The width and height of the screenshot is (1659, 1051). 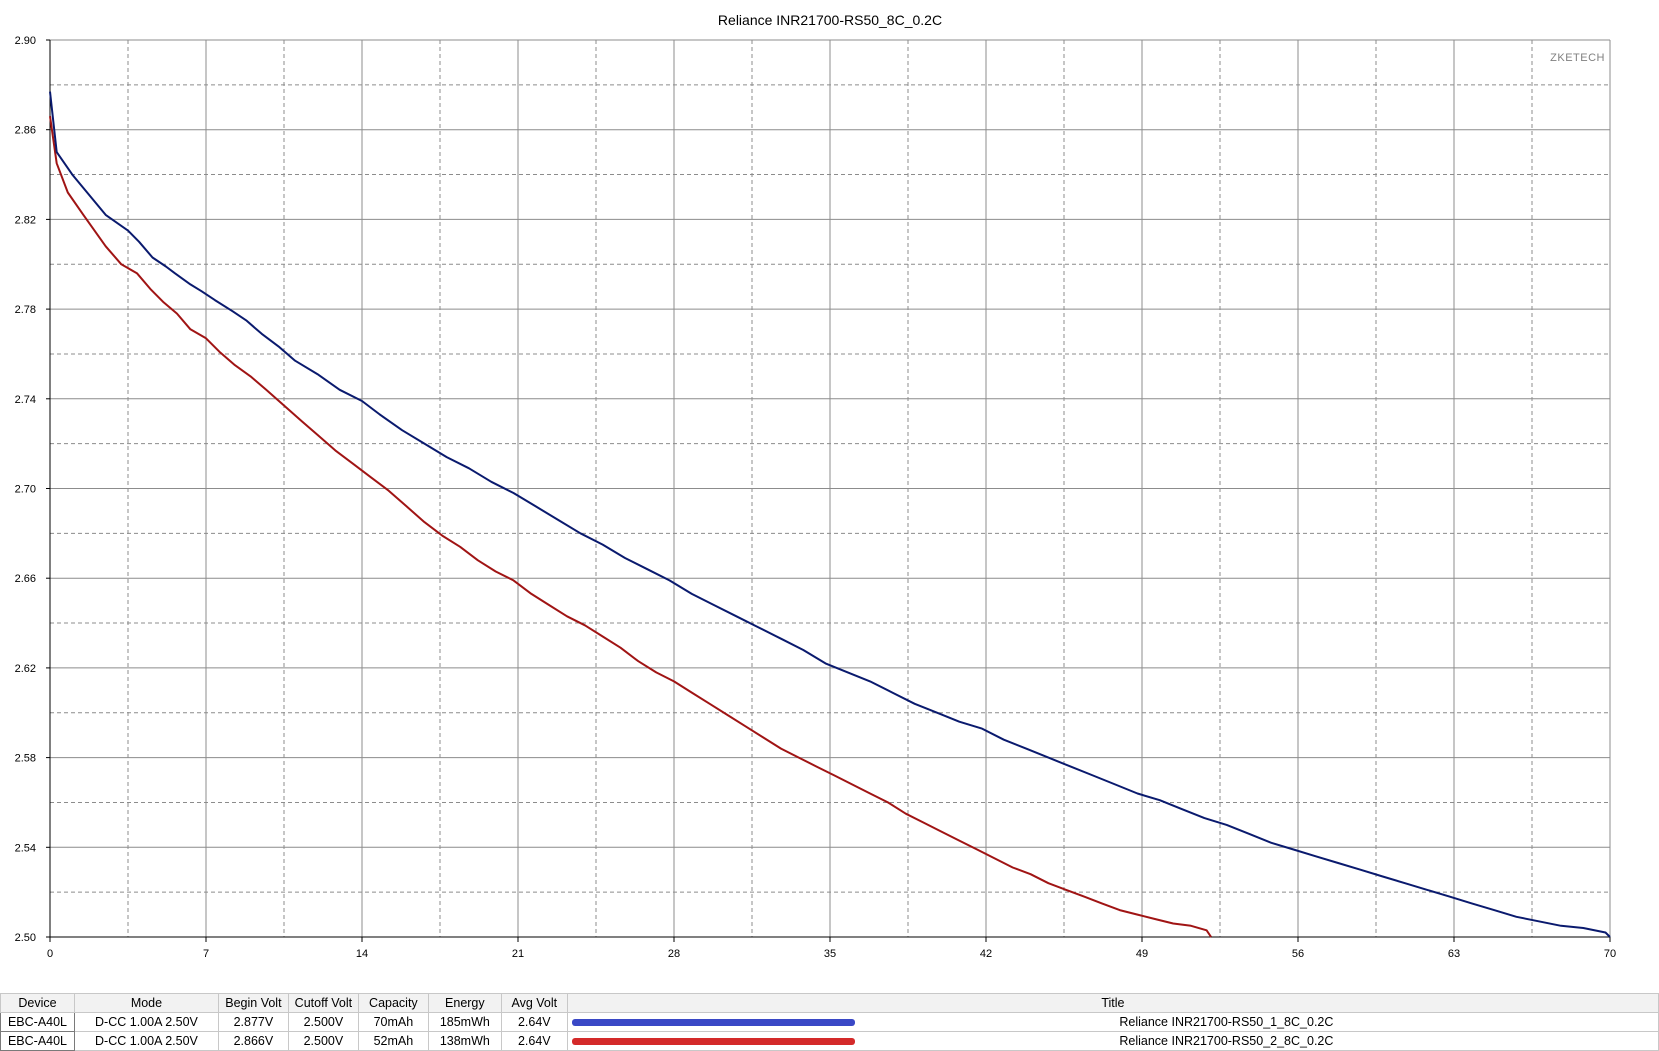 I want to click on x-tick-label: 56, so click(x=1298, y=954).